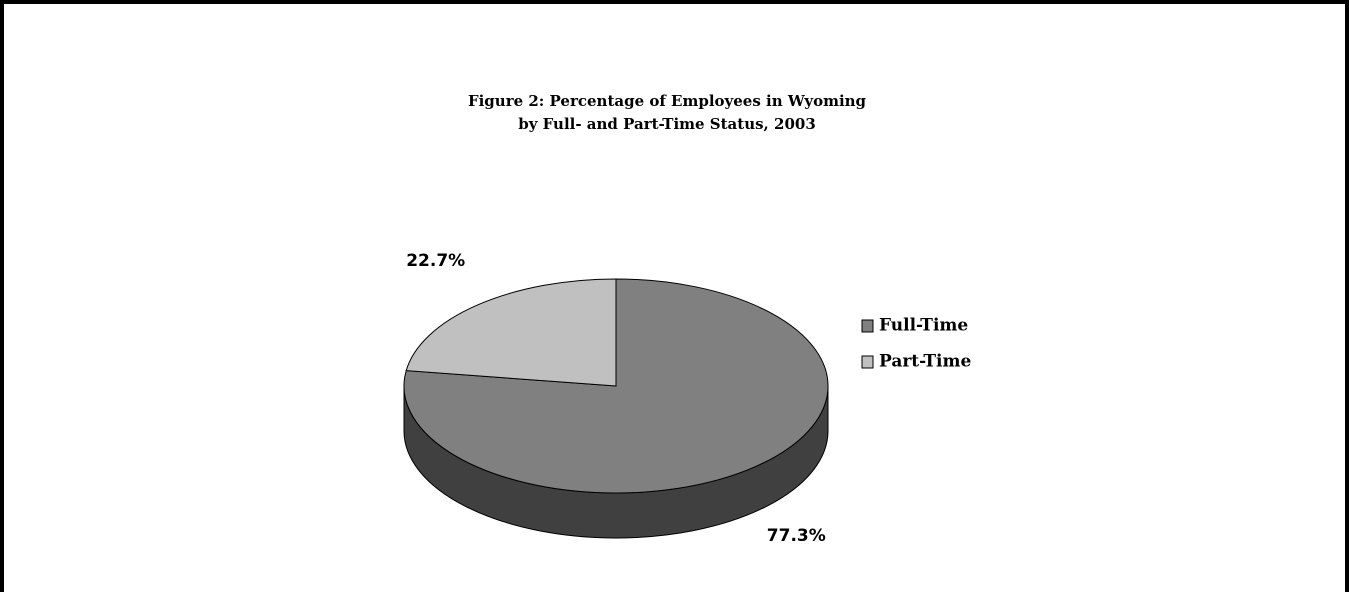 The width and height of the screenshot is (1349, 592). What do you see at coordinates (796, 536) in the screenshot?
I see `data-label: 77.3%` at bounding box center [796, 536].